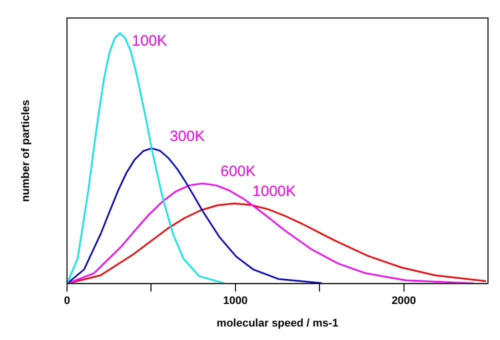 The width and height of the screenshot is (500, 340). I want to click on y-axis-title: number of particles, so click(26, 151).